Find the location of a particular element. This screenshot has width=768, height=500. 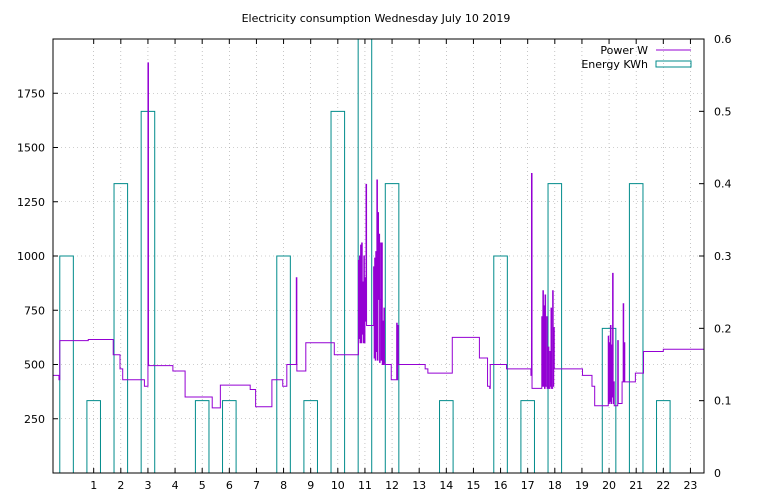

x-tick-label: 20 is located at coordinates (609, 485).